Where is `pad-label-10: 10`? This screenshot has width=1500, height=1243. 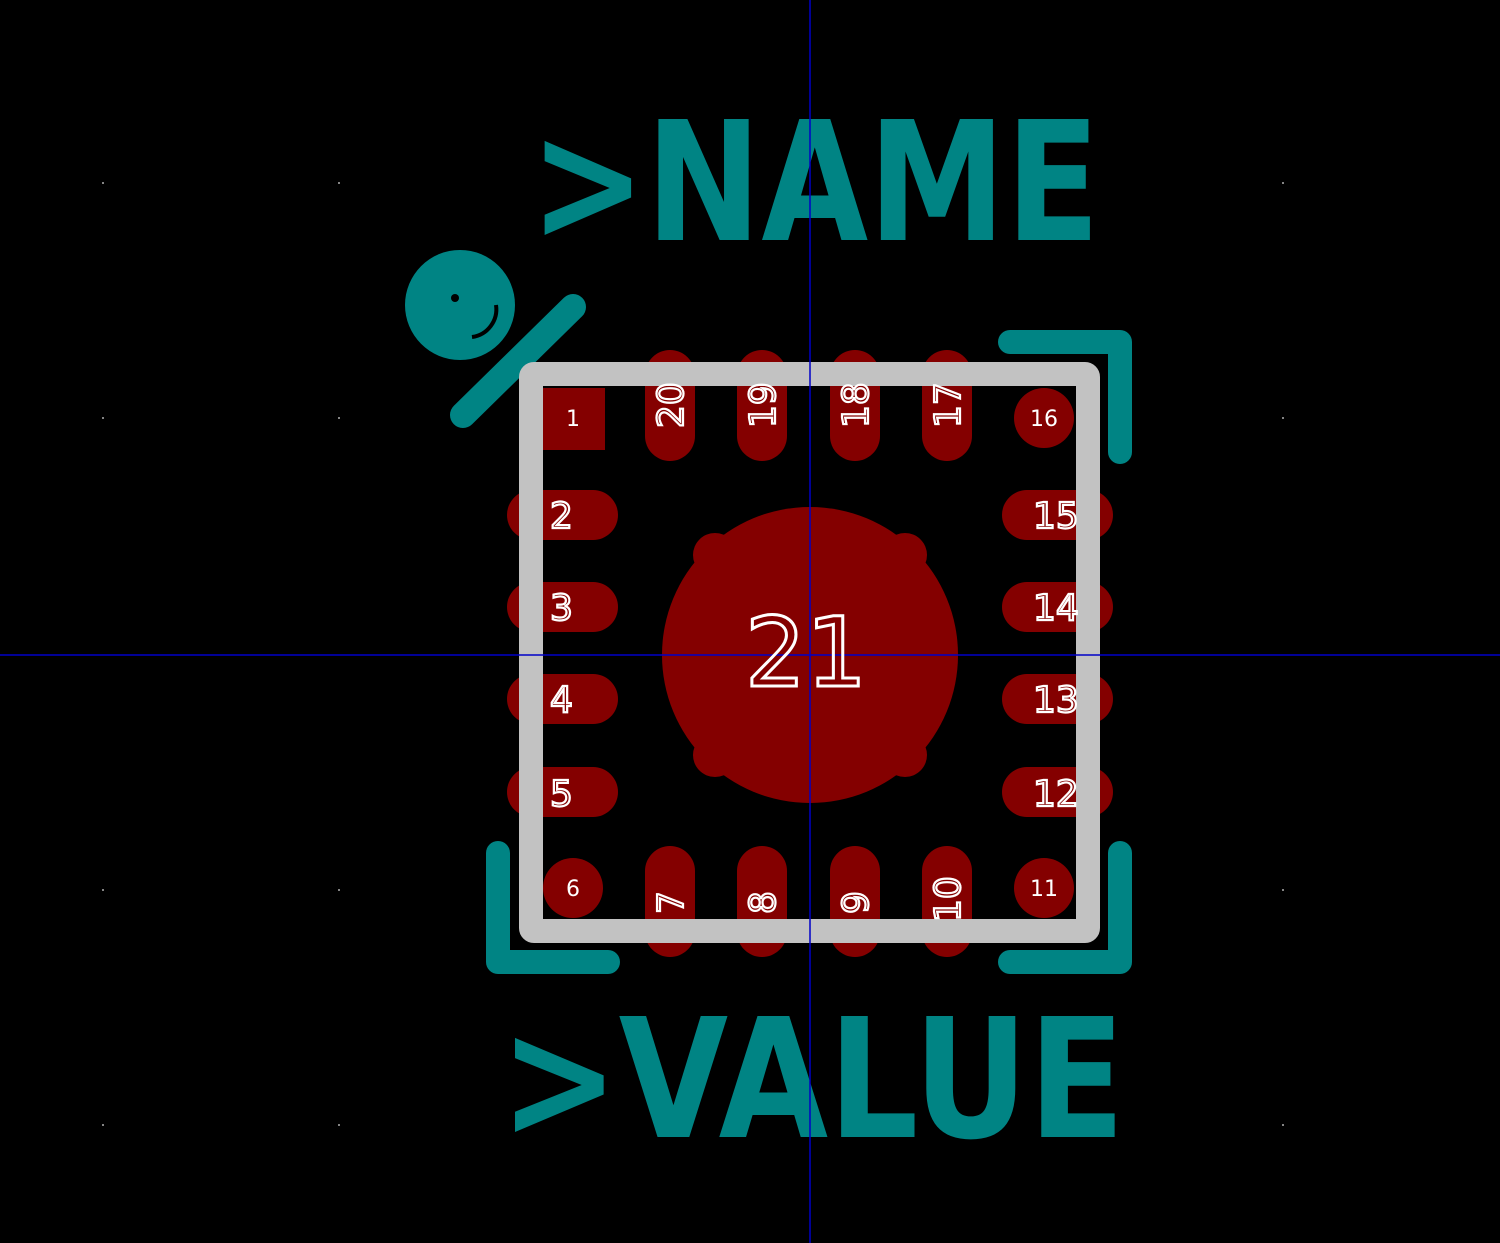 pad-label-10: 10 is located at coordinates (948, 899).